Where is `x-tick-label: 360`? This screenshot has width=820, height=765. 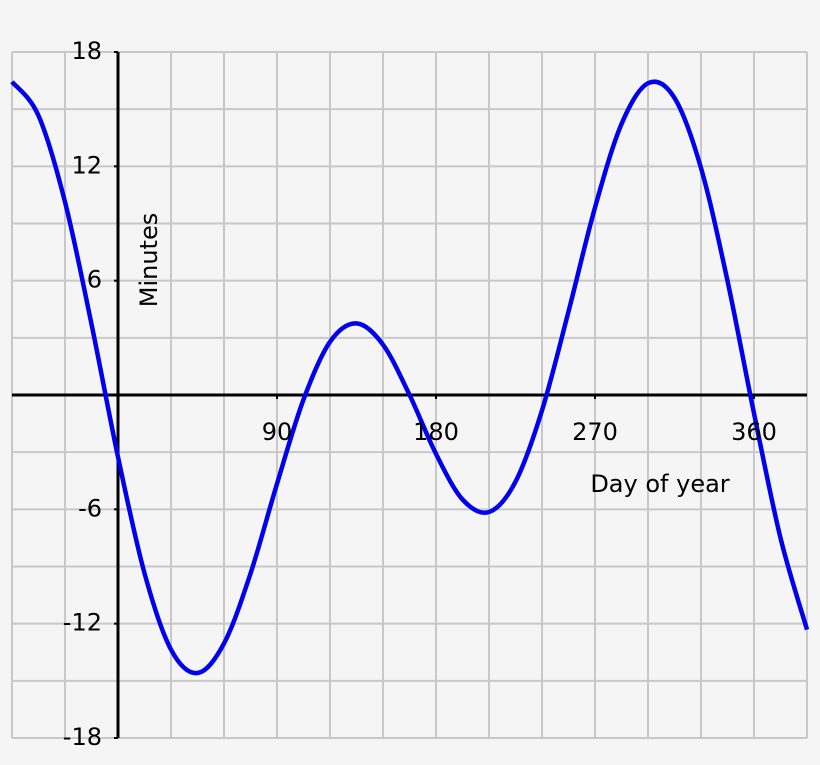
x-tick-label: 360 is located at coordinates (754, 432).